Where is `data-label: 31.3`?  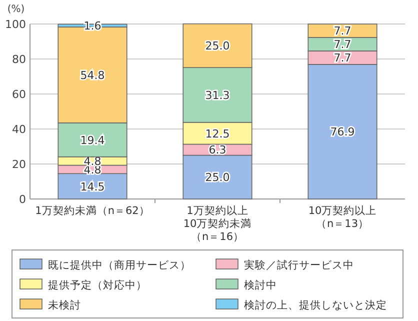
data-label: 31.3 is located at coordinates (217, 95).